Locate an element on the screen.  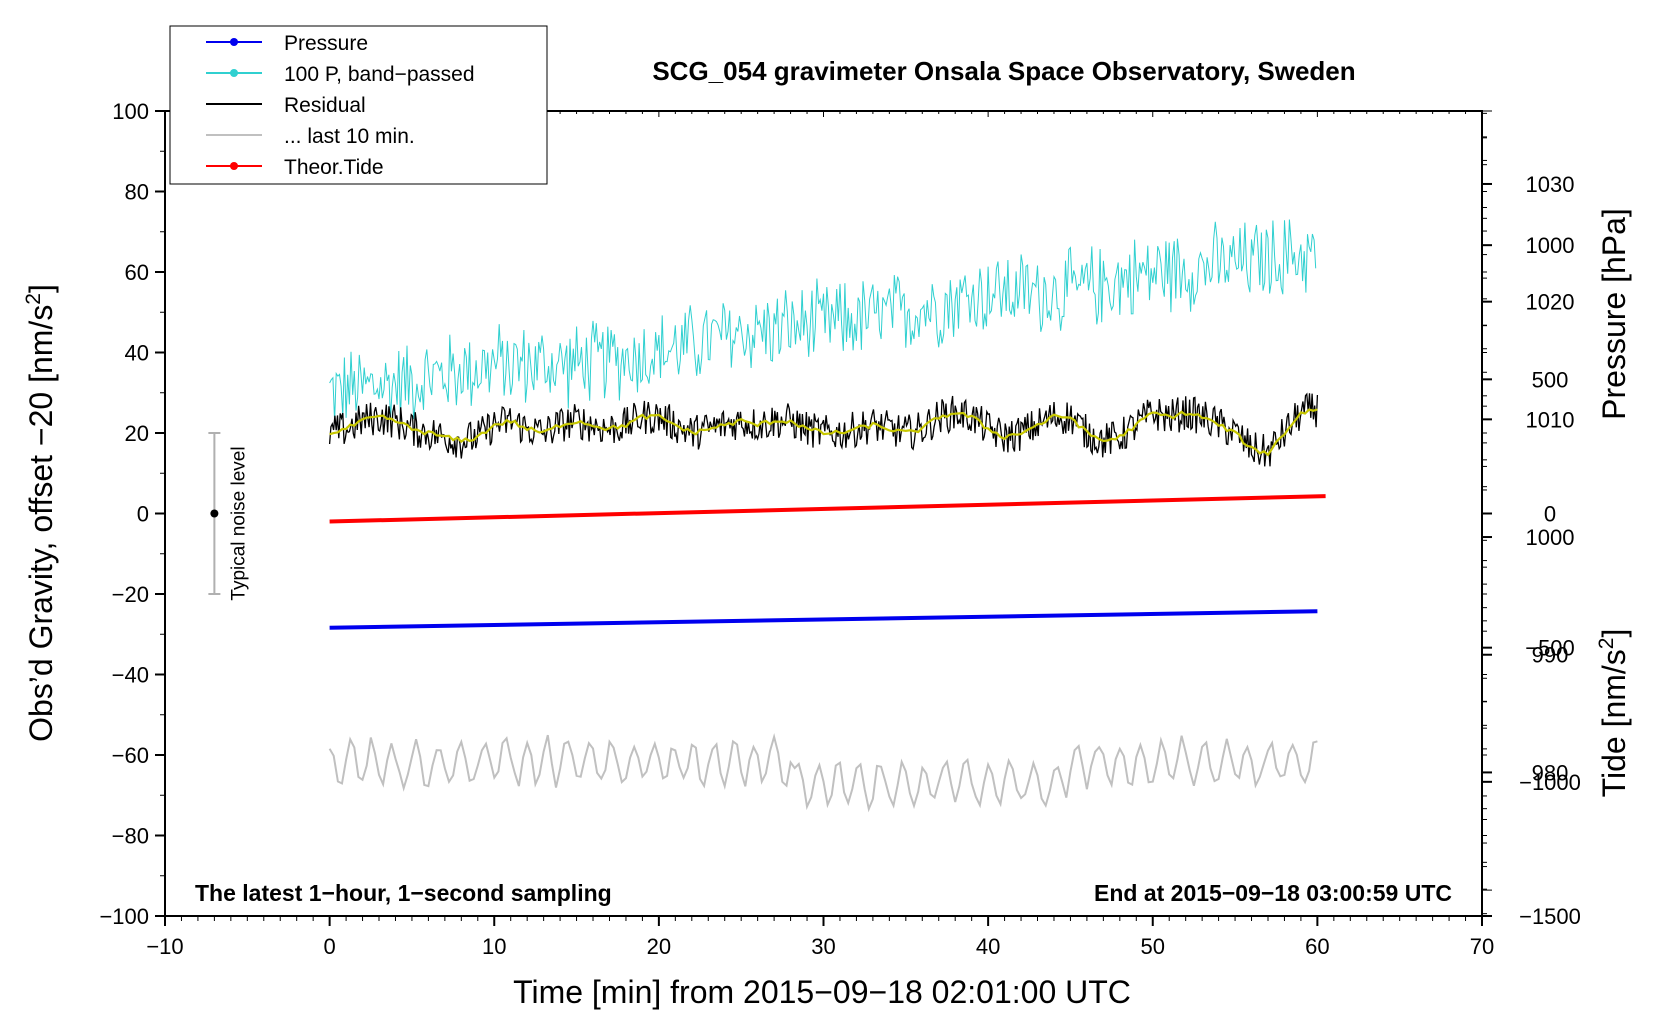
pressure-tick-label: 1000 is located at coordinates (1550, 537).